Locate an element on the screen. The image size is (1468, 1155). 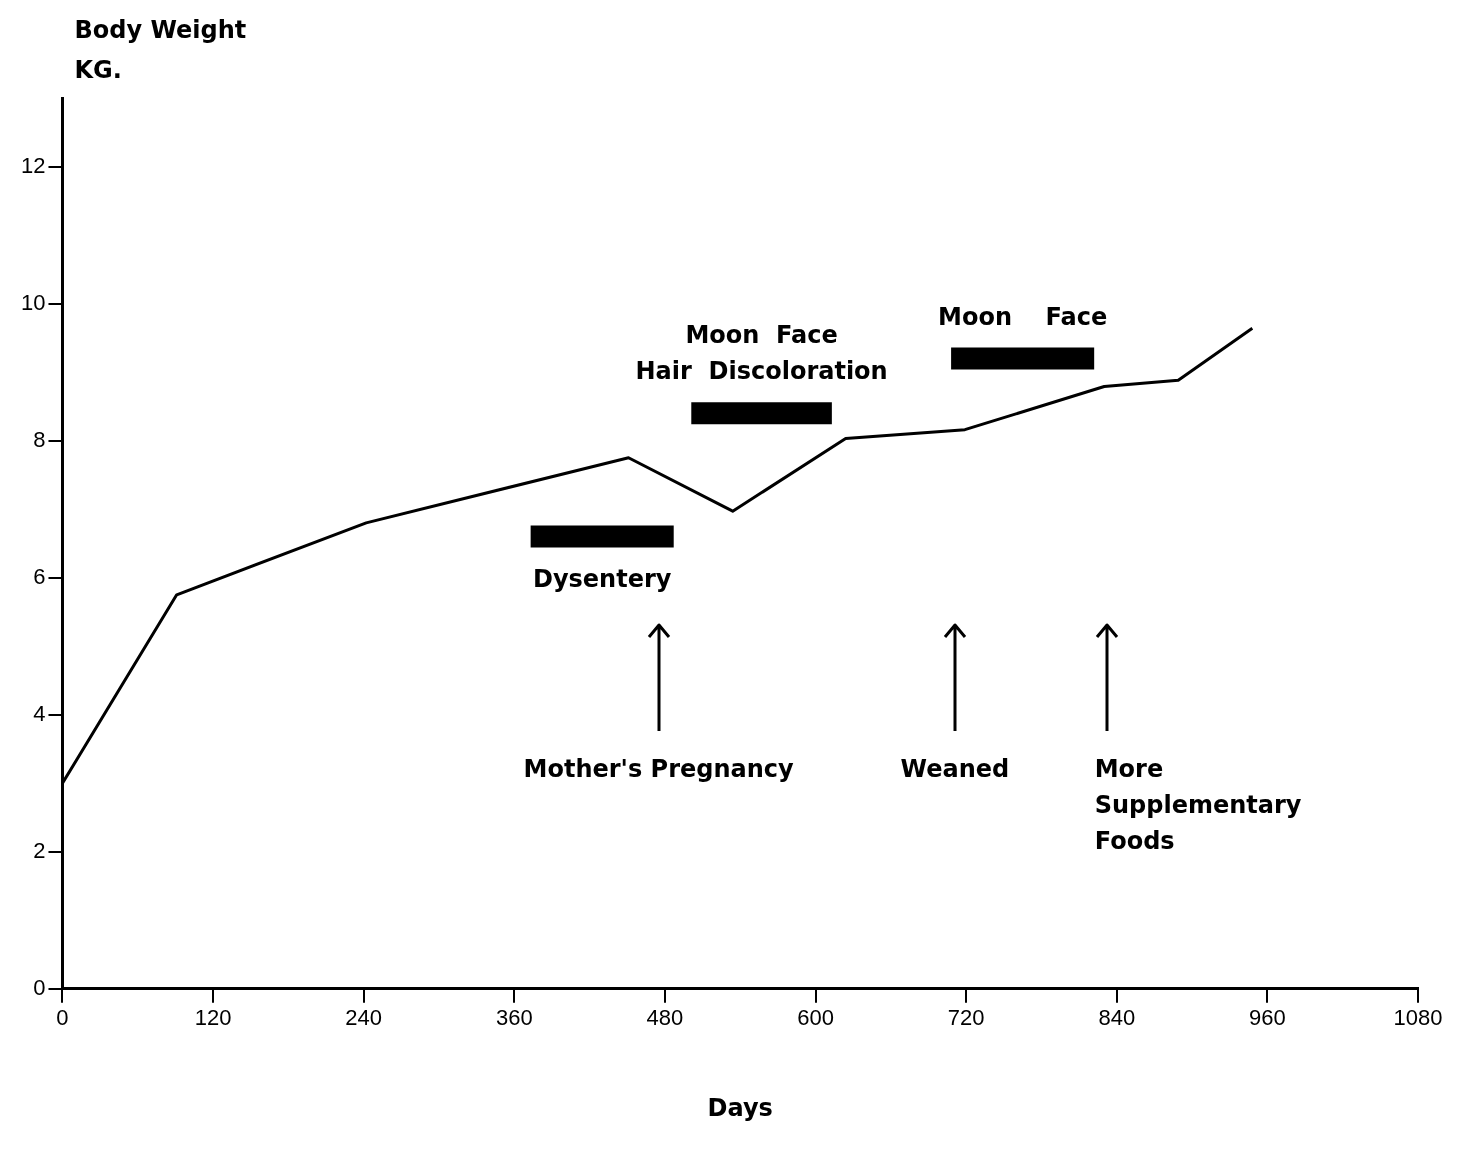
y-tick-label: 6 is located at coordinates (39, 576).